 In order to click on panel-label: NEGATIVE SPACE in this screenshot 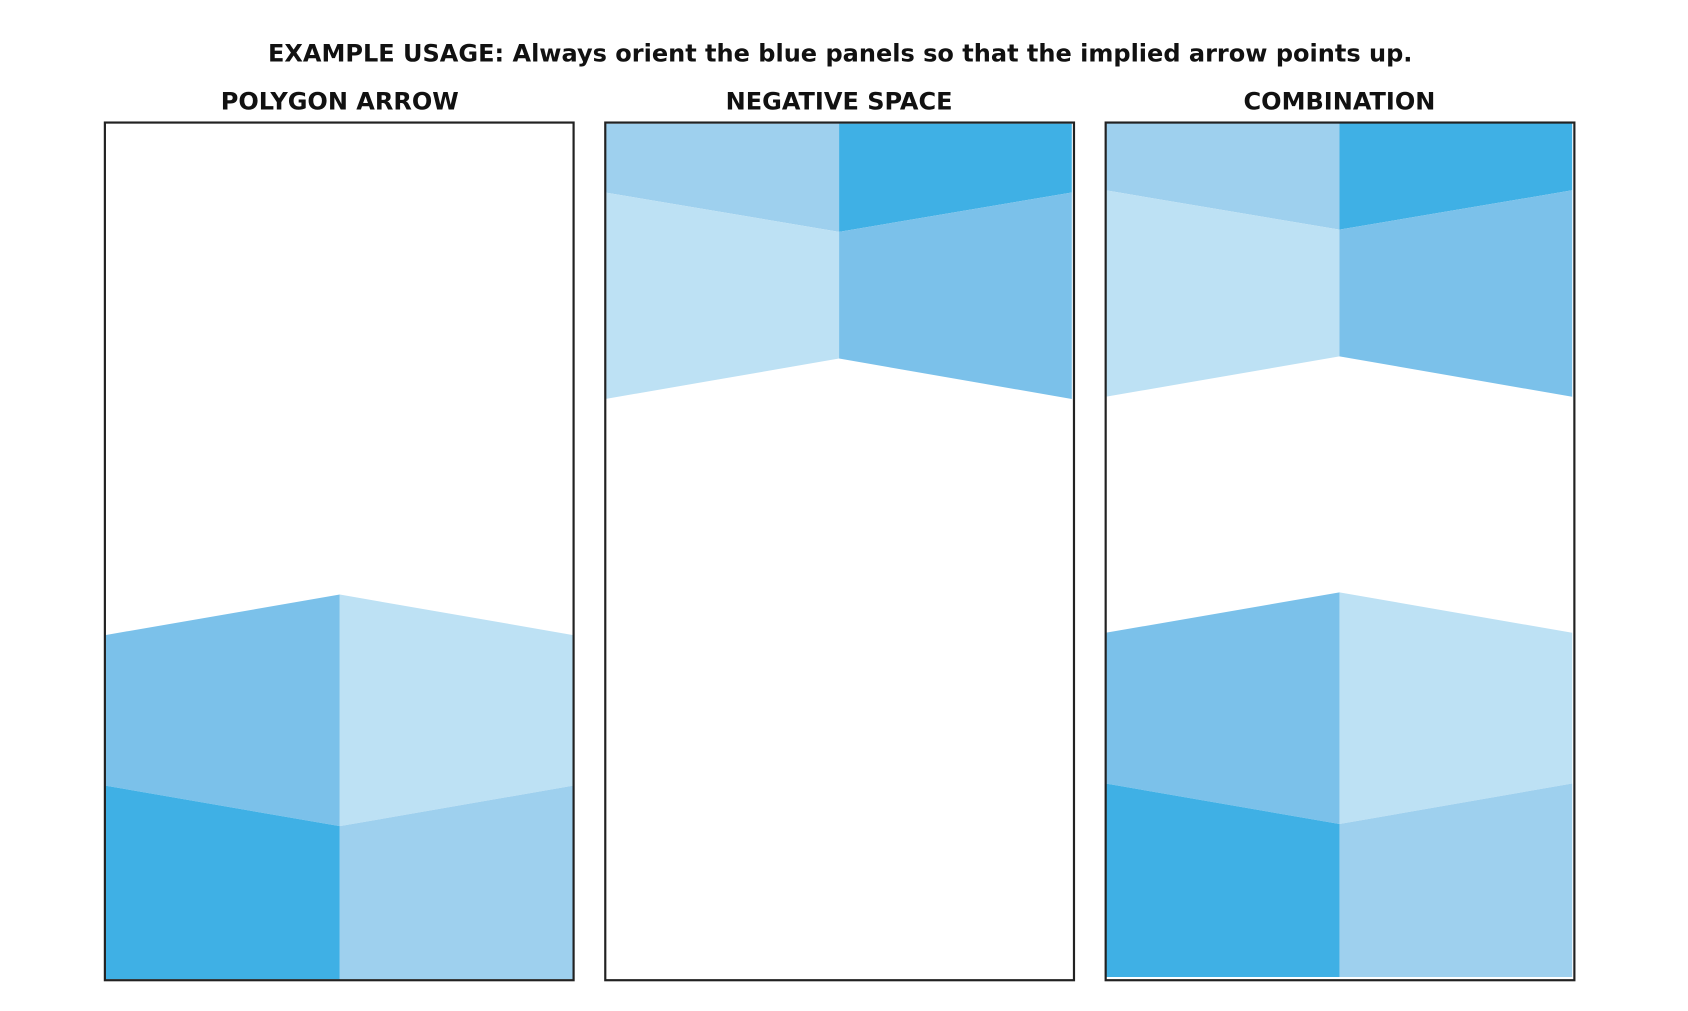, I will do `click(839, 101)`.